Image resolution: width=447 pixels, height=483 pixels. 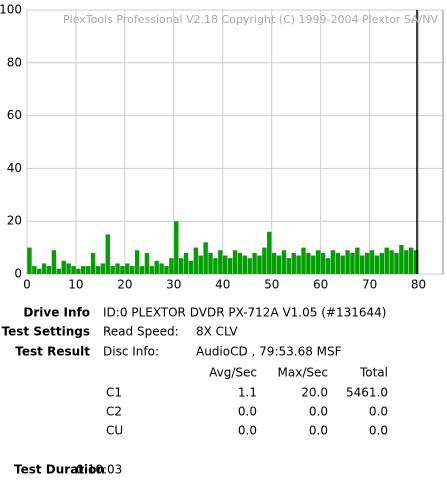 I want to click on x-tick-label: 30, so click(x=173, y=285).